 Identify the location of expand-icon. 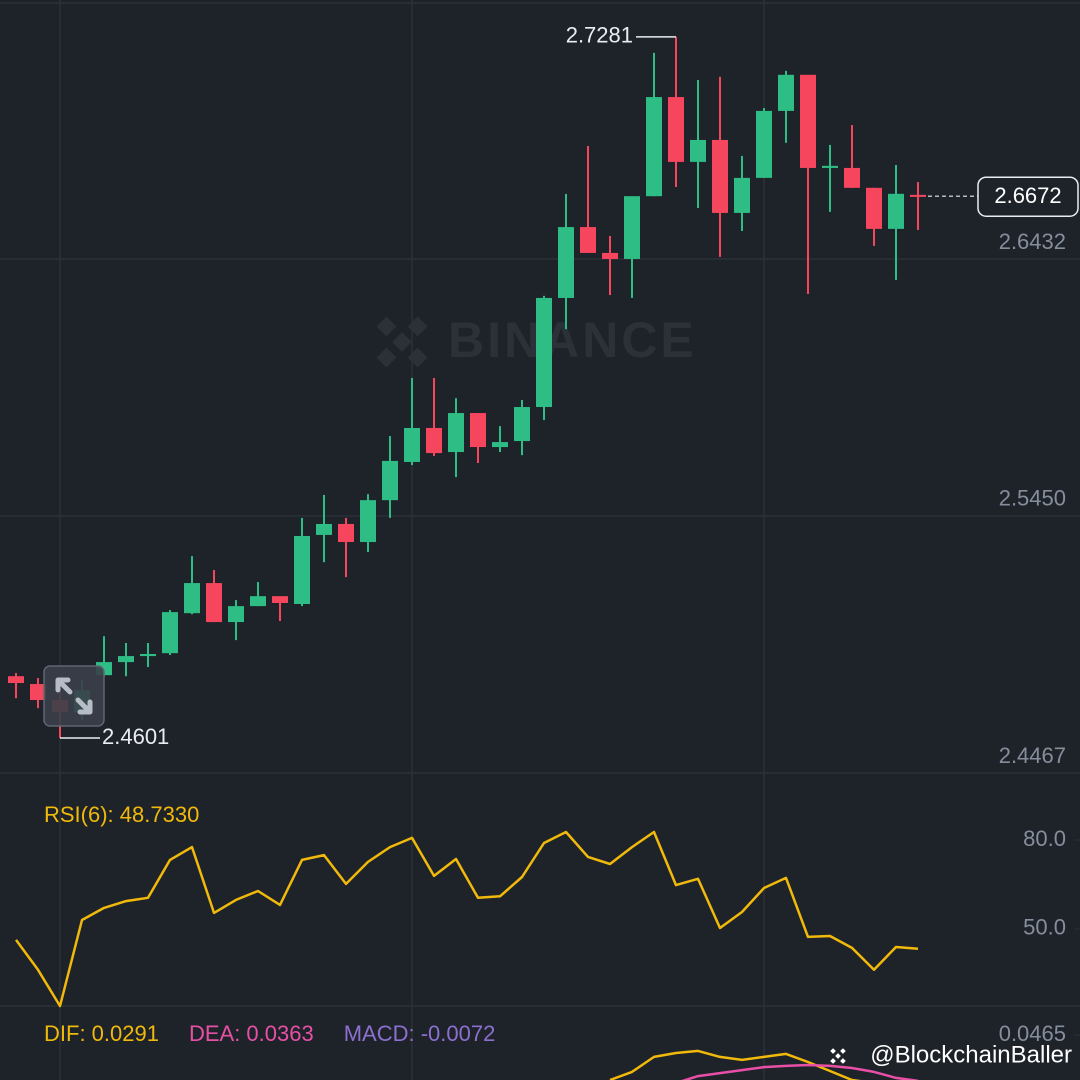
(74, 696).